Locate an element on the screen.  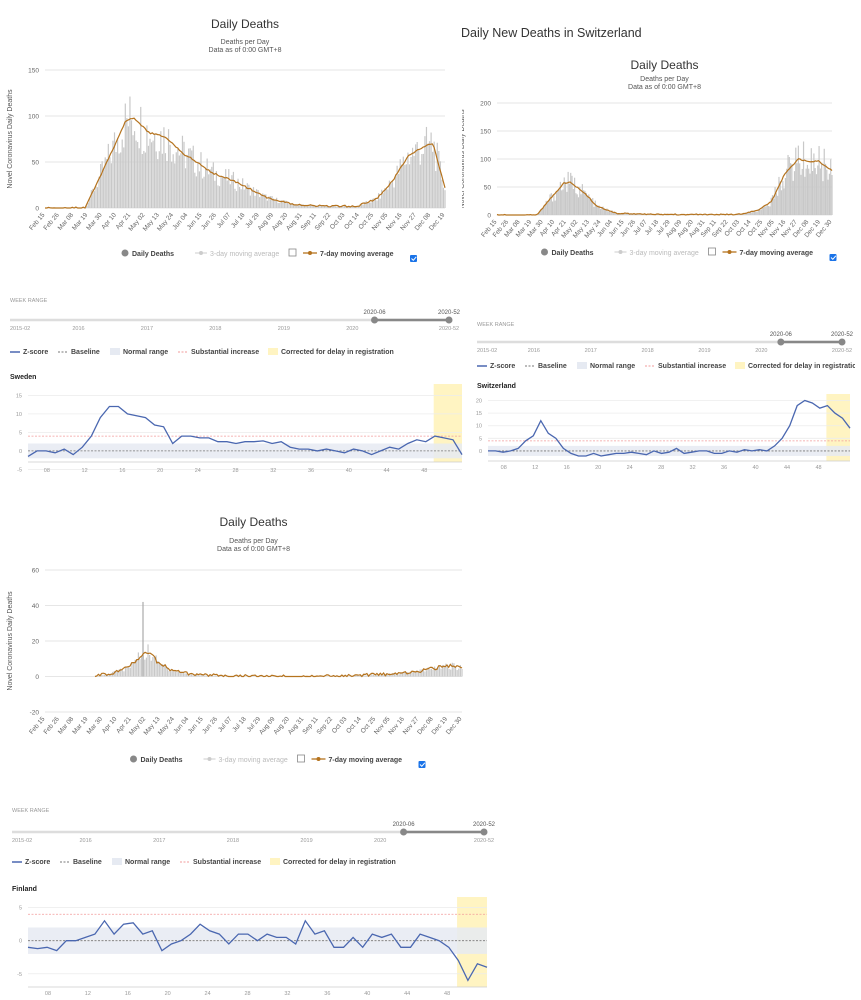
legend-z-score: Z-score is located at coordinates (37, 862).